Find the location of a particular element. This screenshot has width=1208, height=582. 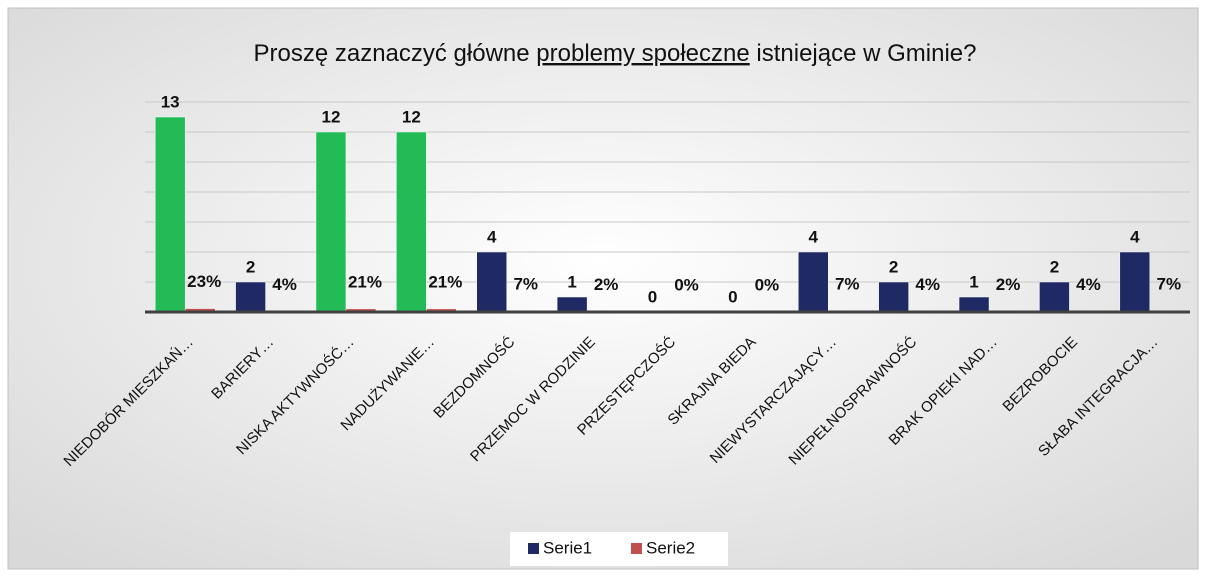

legend-label: Serie2 is located at coordinates (670, 547).